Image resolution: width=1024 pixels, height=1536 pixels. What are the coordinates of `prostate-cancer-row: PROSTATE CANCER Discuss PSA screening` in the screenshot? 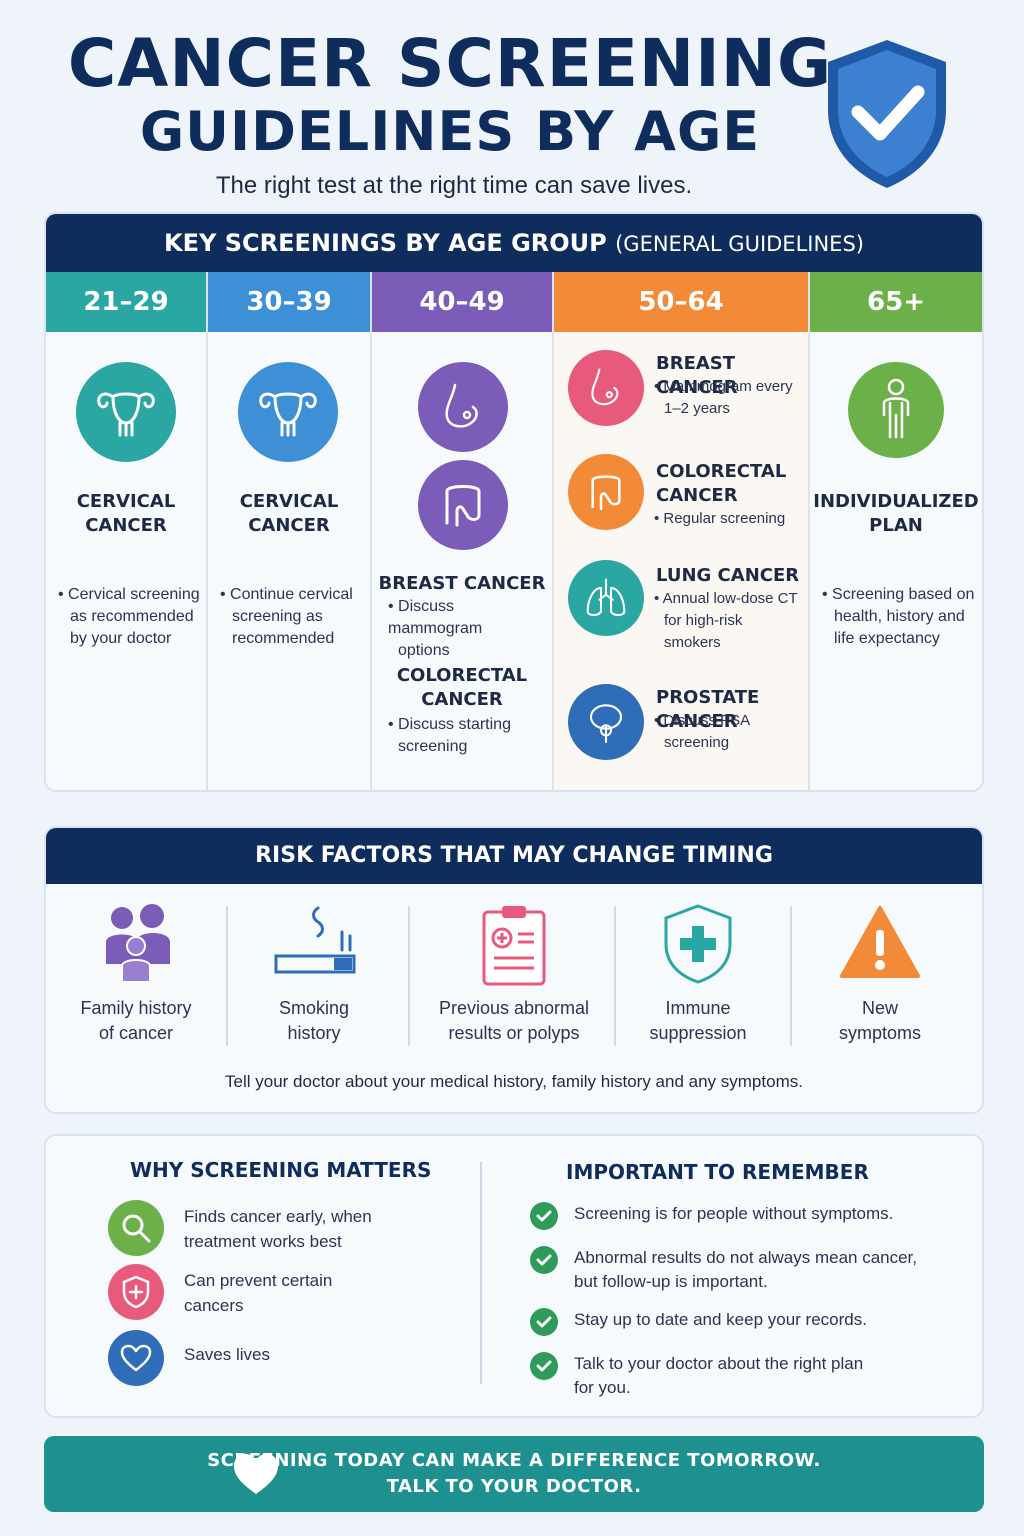 It's located at (681, 734).